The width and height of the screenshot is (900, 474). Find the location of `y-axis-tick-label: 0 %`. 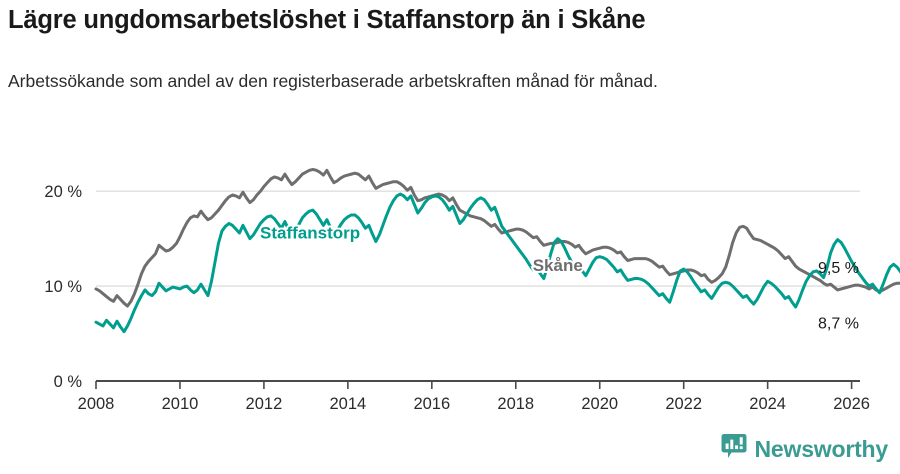

y-axis-tick-label: 0 % is located at coordinates (68, 382).